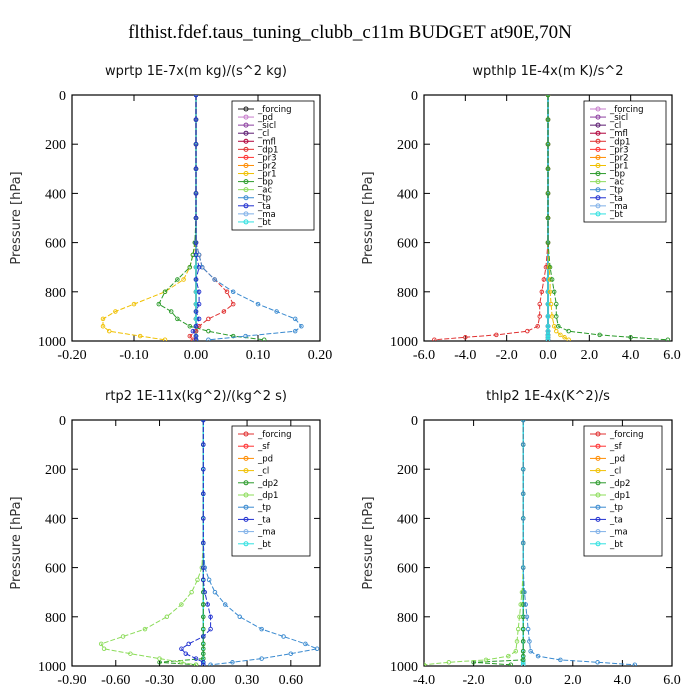 This screenshot has width=700, height=700. I want to click on legend-label: _pr3, so click(267, 158).